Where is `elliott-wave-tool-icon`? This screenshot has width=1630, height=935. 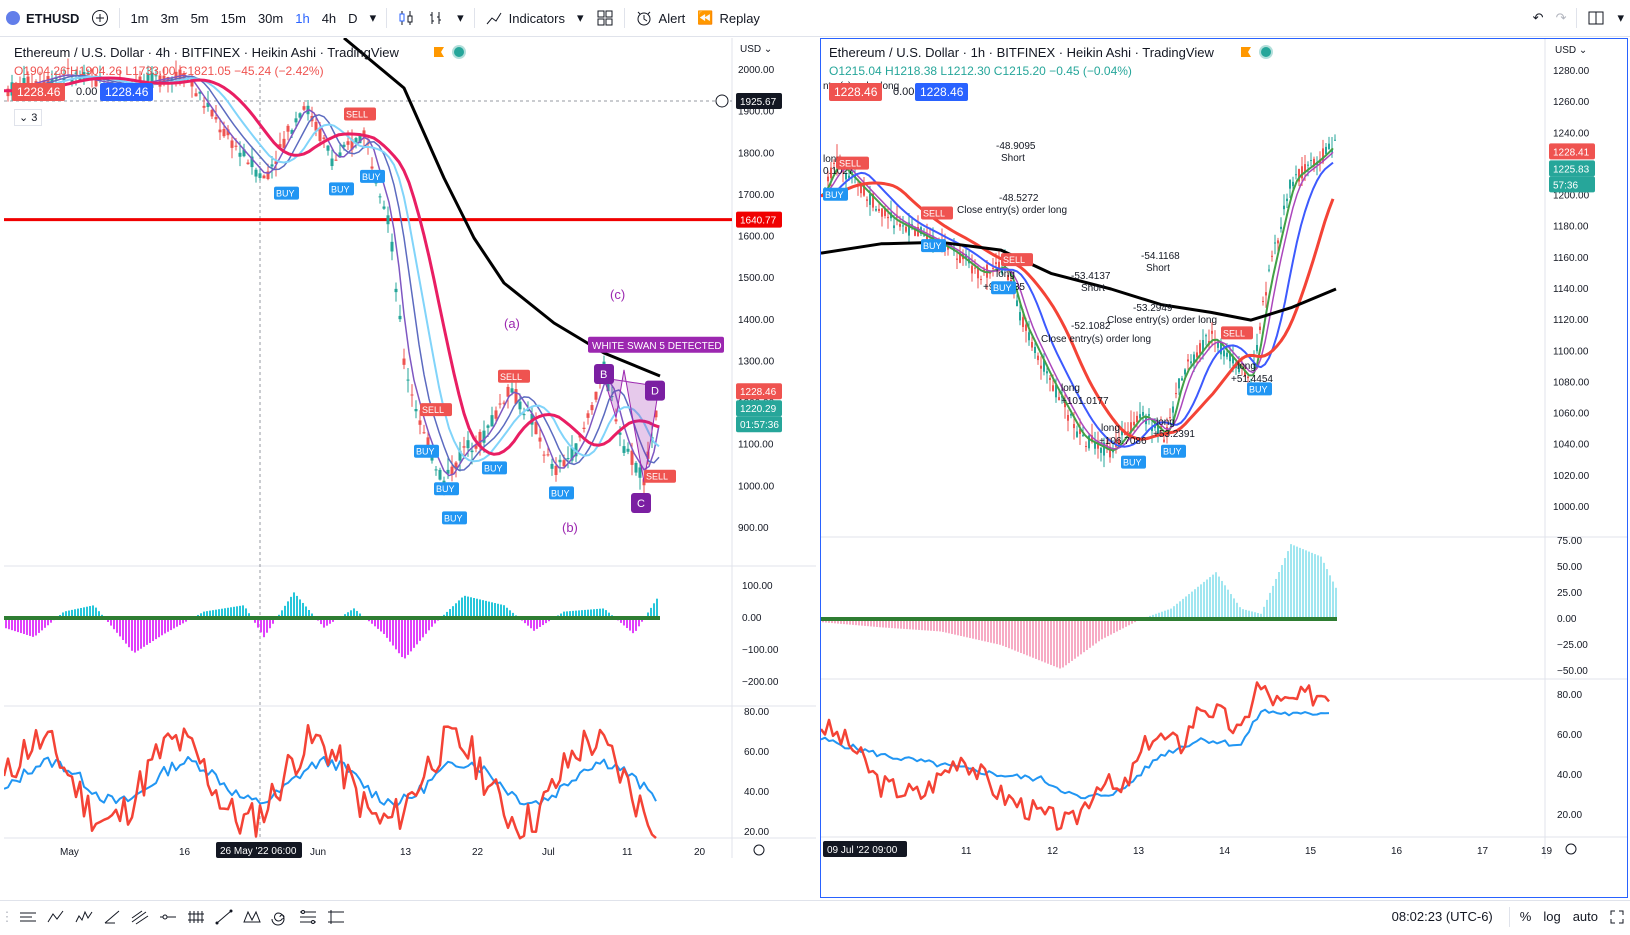 elliott-wave-tool-icon is located at coordinates (84, 917).